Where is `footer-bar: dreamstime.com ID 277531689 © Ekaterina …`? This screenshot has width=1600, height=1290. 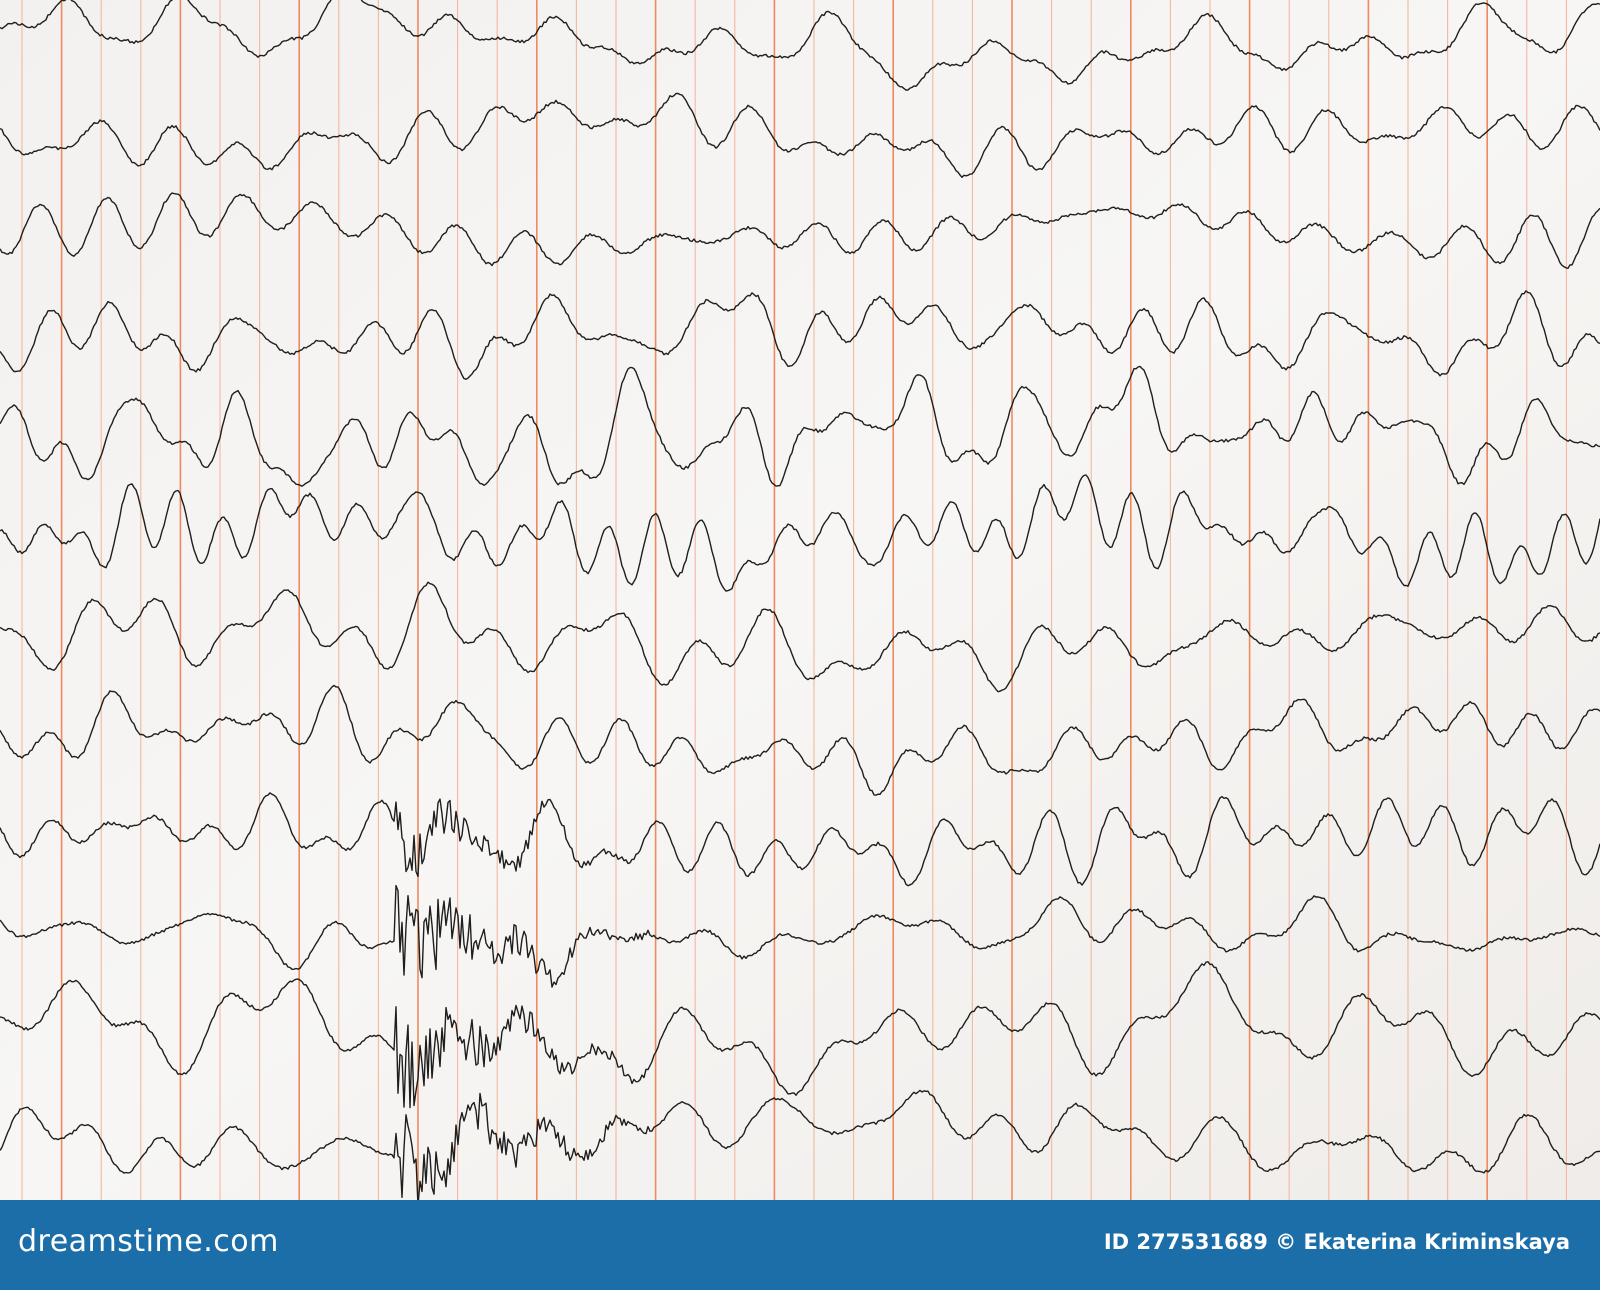 footer-bar: dreamstime.com ID 277531689 © Ekaterina … is located at coordinates (800, 1245).